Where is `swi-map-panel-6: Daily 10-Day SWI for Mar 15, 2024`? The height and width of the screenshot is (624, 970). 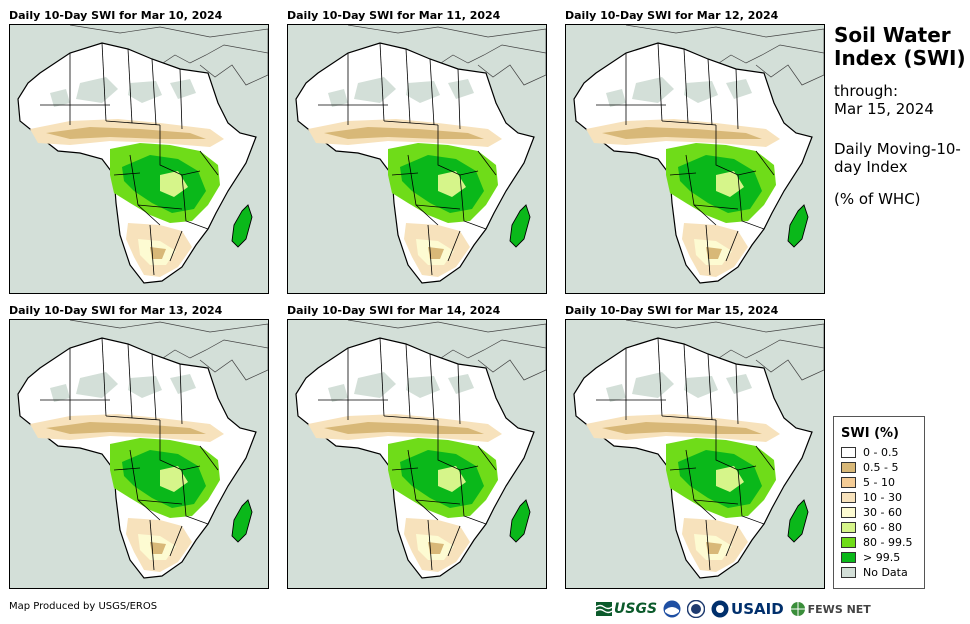 swi-map-panel-6: Daily 10-Day SWI for Mar 15, 2024 is located at coordinates (696, 446).